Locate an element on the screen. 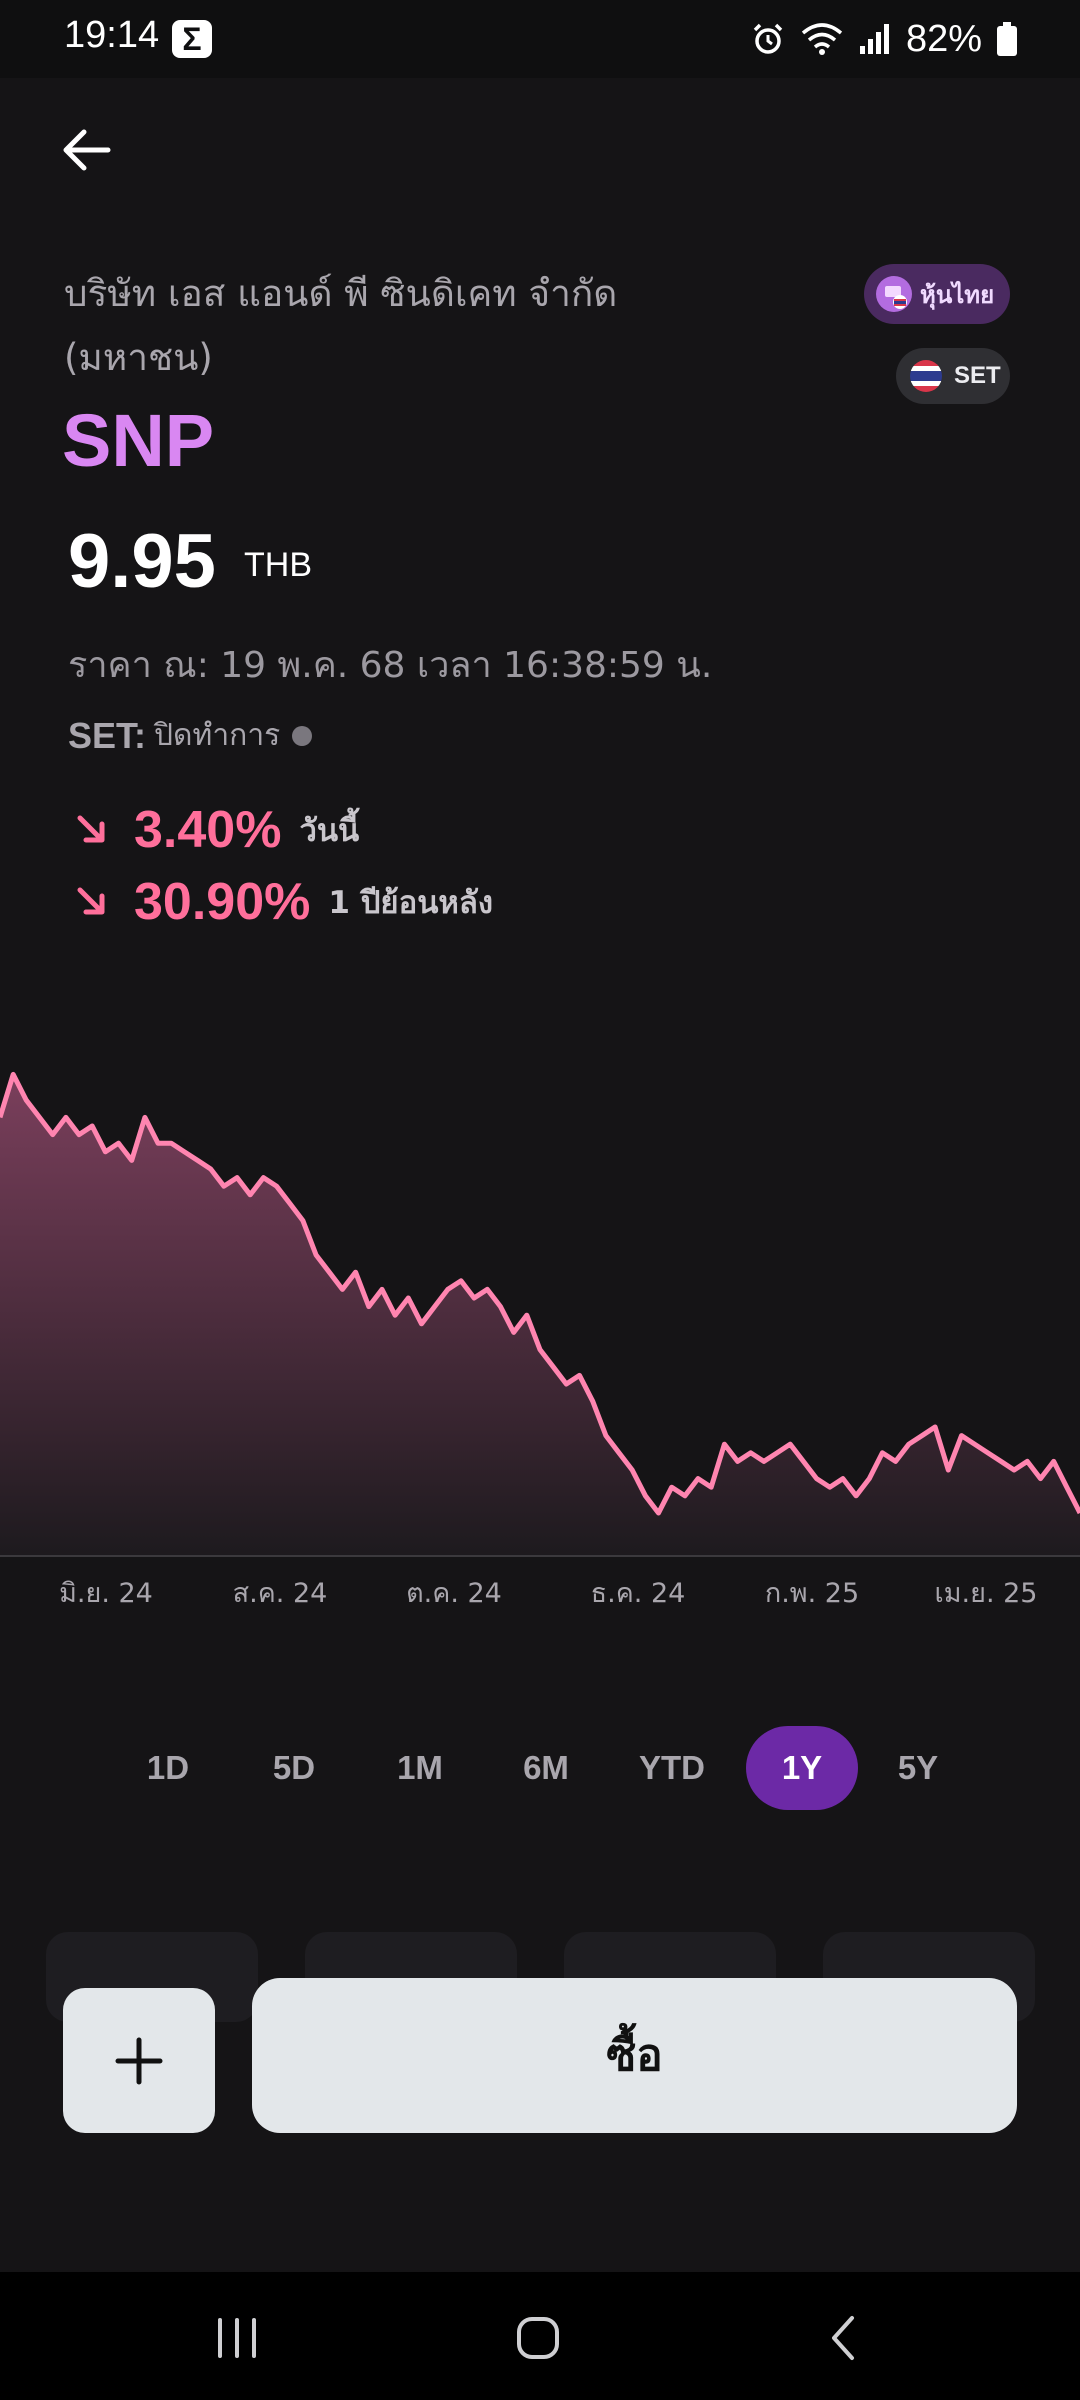 This screenshot has width=1080, height=2400. change-1y: 30.90% 1 ปีย้อนหลัง is located at coordinates (283, 902).